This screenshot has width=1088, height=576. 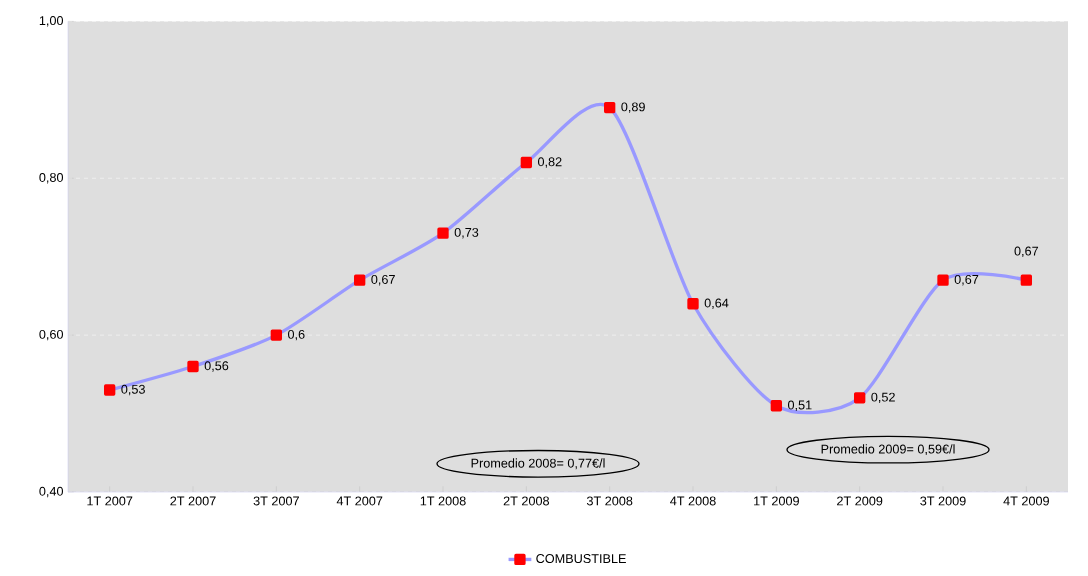 What do you see at coordinates (860, 501) in the screenshot?
I see `x-tick-label: 2T 2009` at bounding box center [860, 501].